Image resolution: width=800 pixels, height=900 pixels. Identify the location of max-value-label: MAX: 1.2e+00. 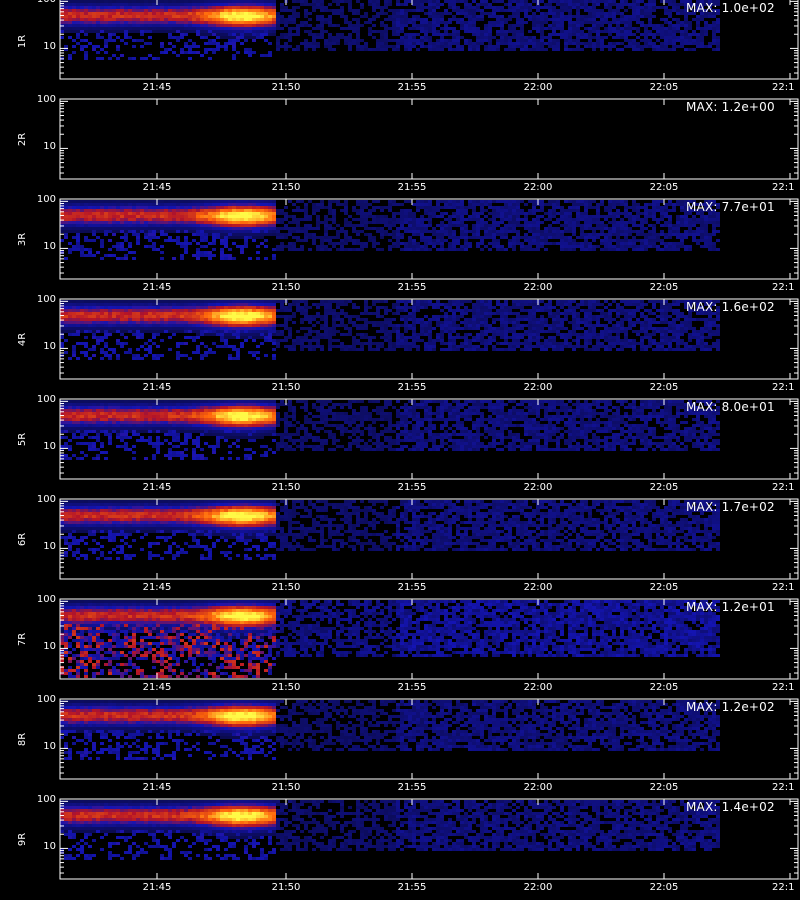
(730, 107).